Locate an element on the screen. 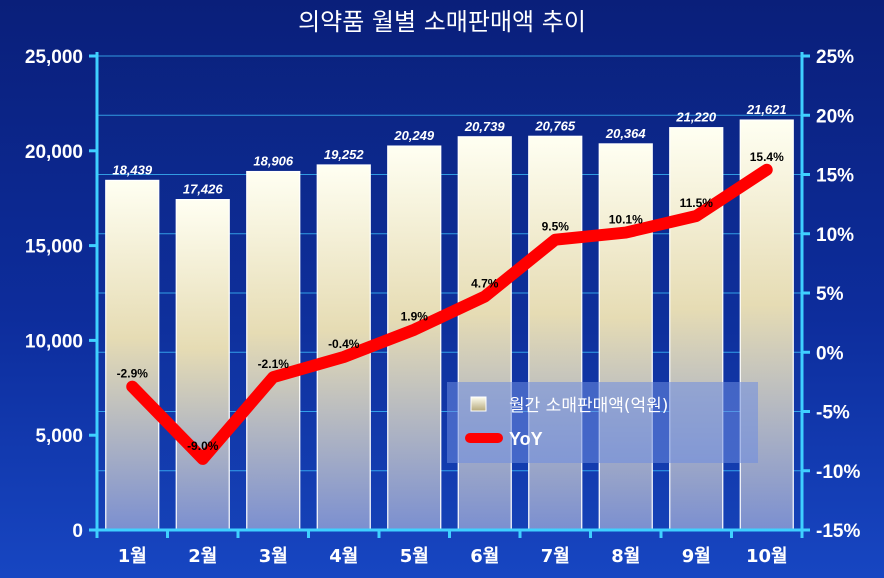 This screenshot has height=578, width=884. right-tick-label: -10% is located at coordinates (838, 472).